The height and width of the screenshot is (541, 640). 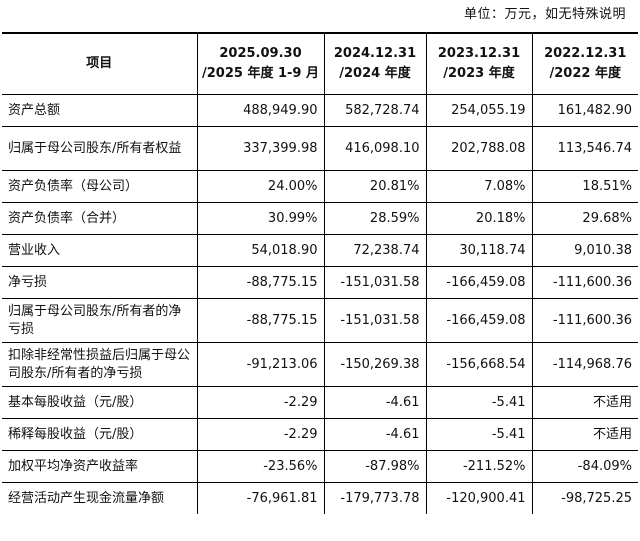 I want to click on cell-value: -23.56%, so click(x=260, y=466).